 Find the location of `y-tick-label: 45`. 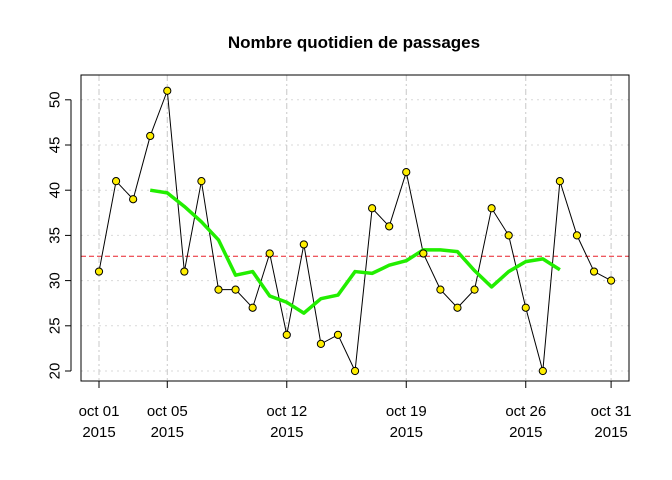

y-tick-label: 45 is located at coordinates (54, 145).